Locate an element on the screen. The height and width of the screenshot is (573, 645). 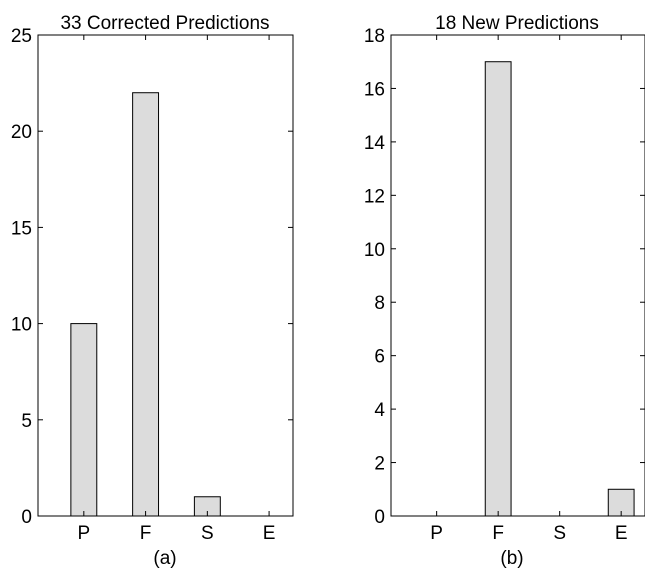
y-tick-label: 8 is located at coordinates (379, 303).